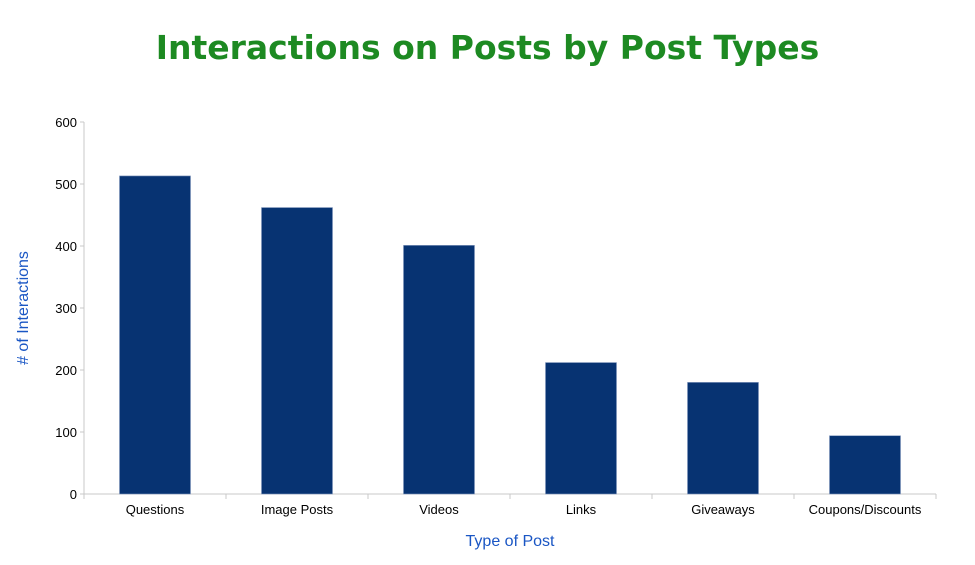 This screenshot has height=565, width=975. I want to click on y-tick-label: 300, so click(66, 308).